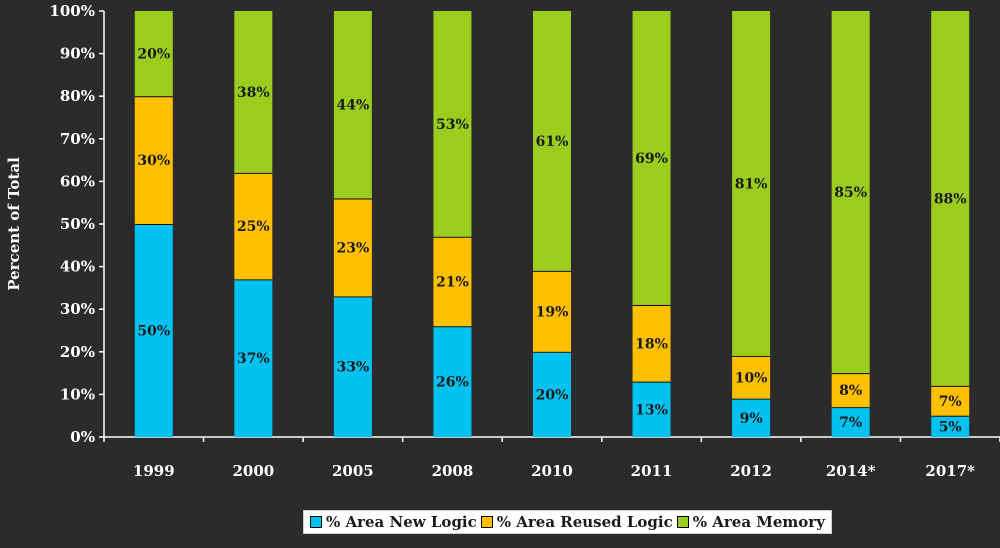  I want to click on legend-label-reused-logic: % Area Reused Logic, so click(584, 522).